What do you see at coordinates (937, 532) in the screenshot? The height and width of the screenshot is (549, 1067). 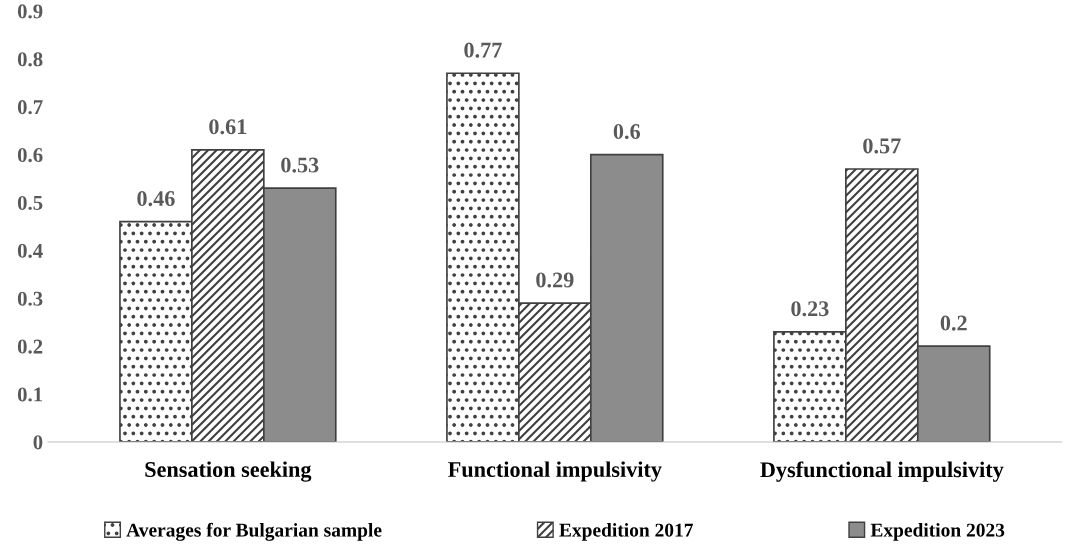 I see `legend-label: Expedition 2023` at bounding box center [937, 532].